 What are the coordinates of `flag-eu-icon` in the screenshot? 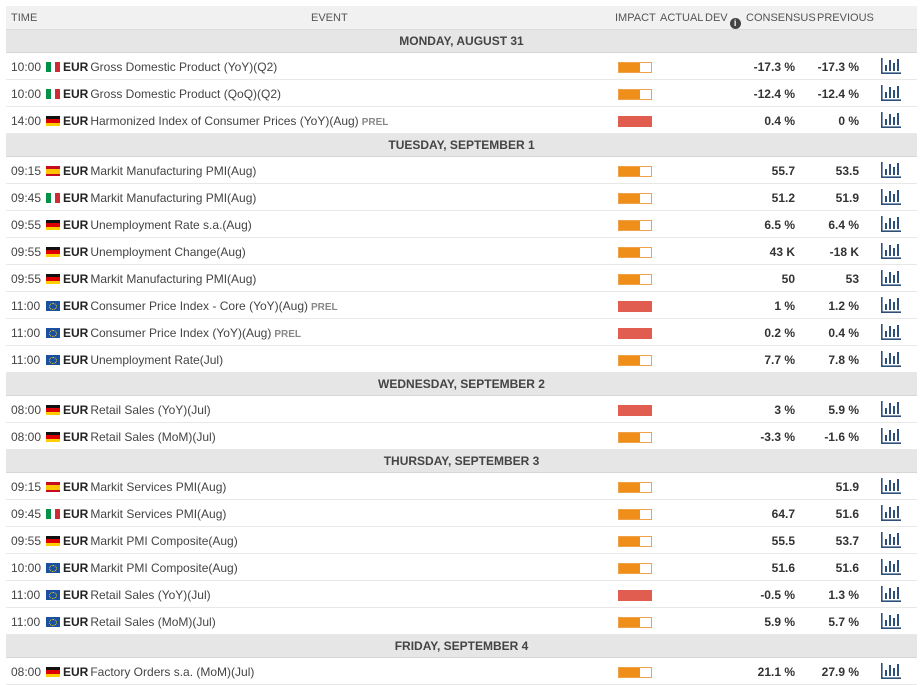 It's located at (53, 306).